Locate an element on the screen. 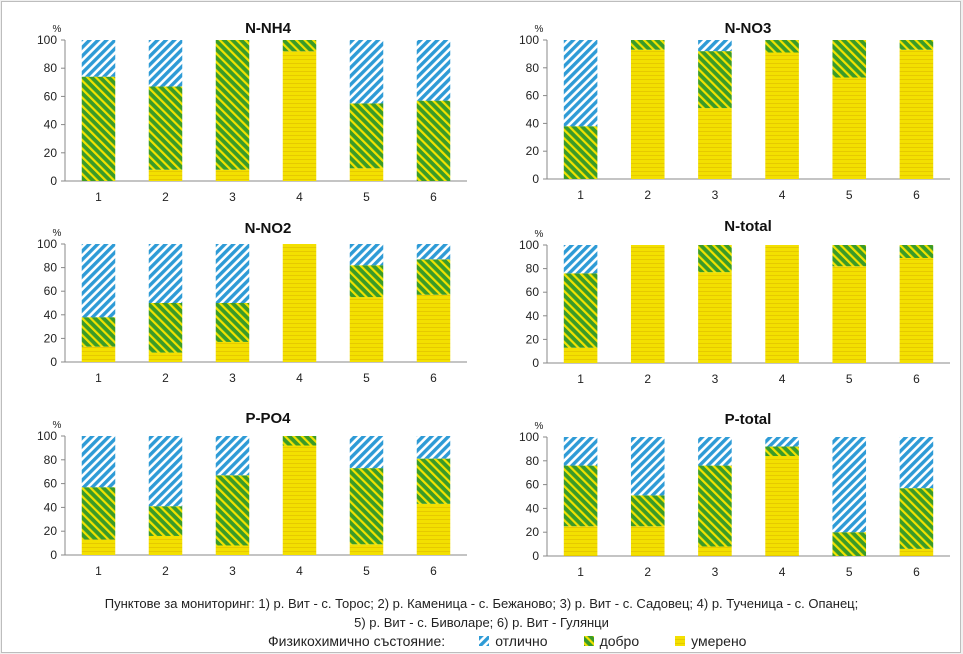 This screenshot has height=654, width=963. legend-swatch-otlichno is located at coordinates (484, 641).